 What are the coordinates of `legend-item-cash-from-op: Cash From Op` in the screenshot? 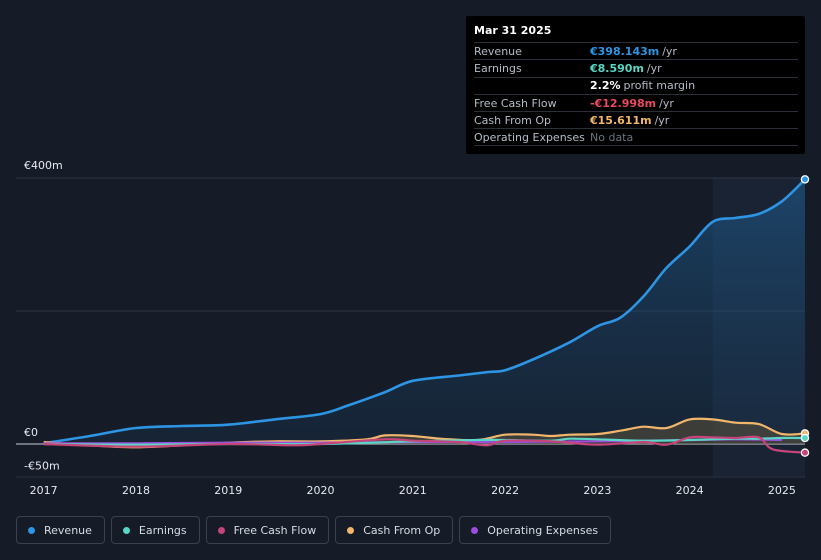 It's located at (394, 530).